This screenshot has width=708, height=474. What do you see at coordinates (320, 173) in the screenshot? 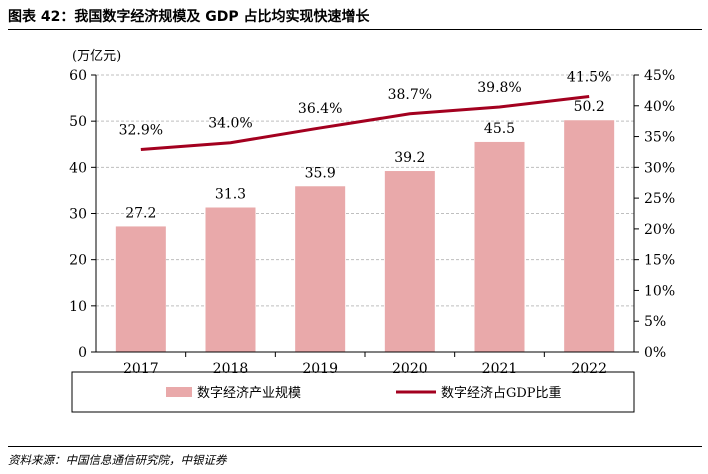
I see `bar-value-label: 35.9` at bounding box center [320, 173].